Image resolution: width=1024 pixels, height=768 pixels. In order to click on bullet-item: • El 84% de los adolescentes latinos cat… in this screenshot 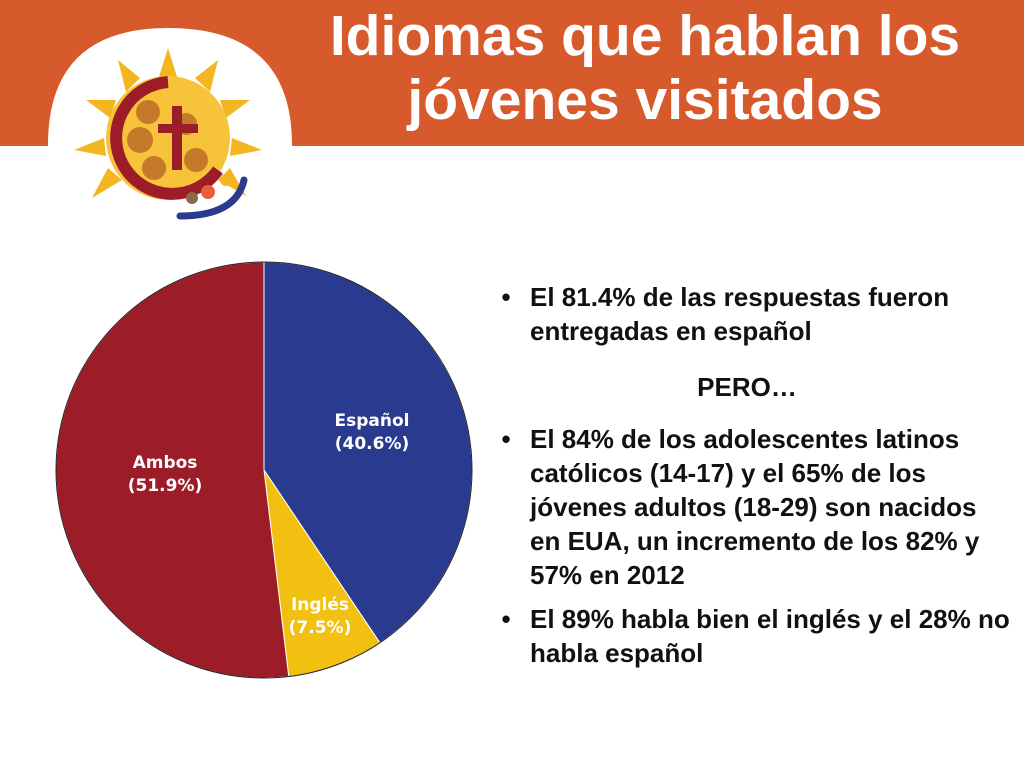, I will do `click(747, 507)`.